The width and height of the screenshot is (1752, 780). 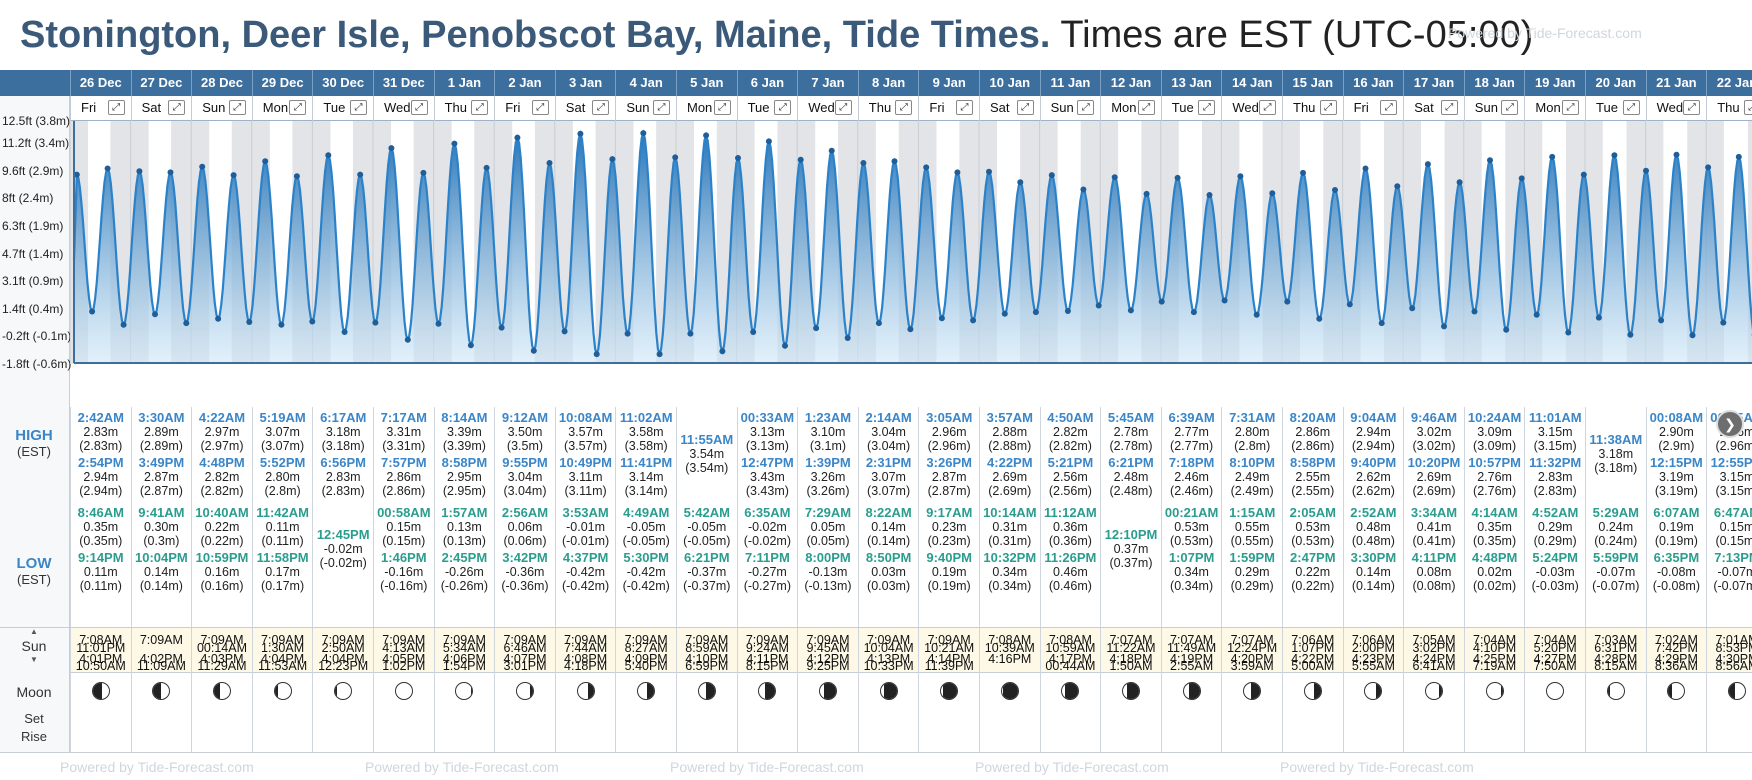 I want to click on high-tide-paren: (2.94m), so click(x=1373, y=446).